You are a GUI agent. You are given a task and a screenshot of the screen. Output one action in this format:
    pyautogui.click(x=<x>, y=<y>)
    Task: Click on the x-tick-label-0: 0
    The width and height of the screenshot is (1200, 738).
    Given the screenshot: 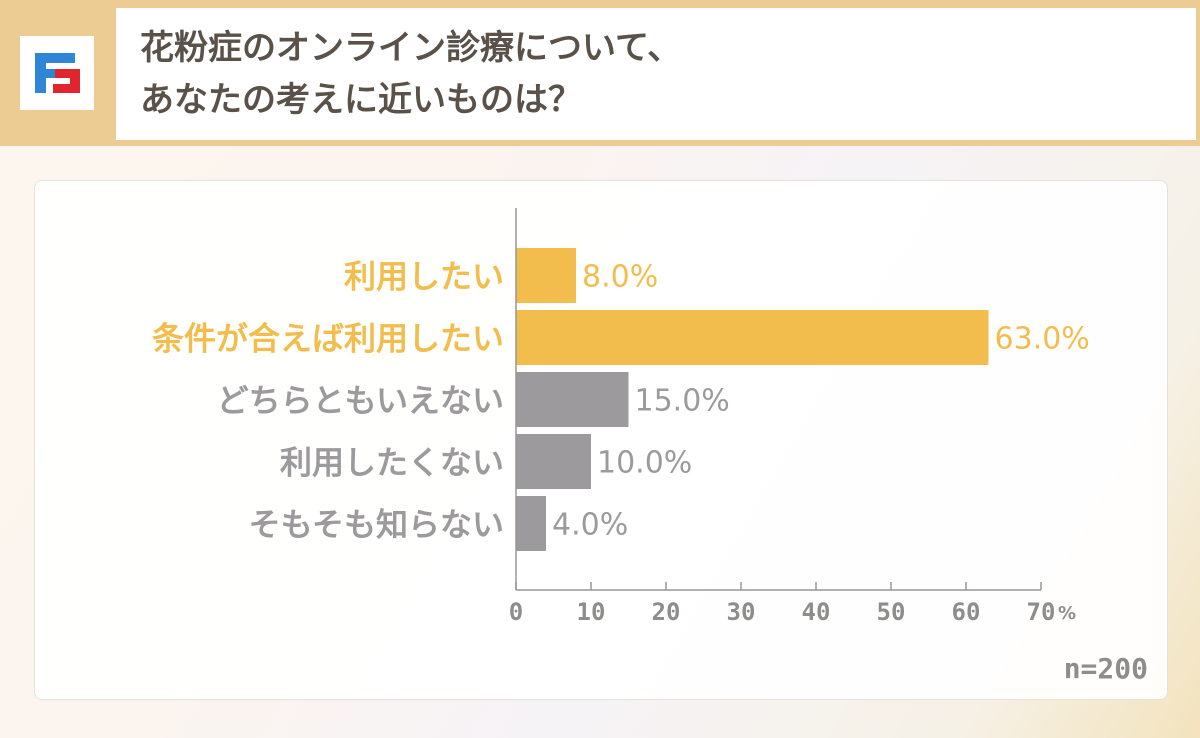 What is the action you would take?
    pyautogui.click(x=516, y=612)
    